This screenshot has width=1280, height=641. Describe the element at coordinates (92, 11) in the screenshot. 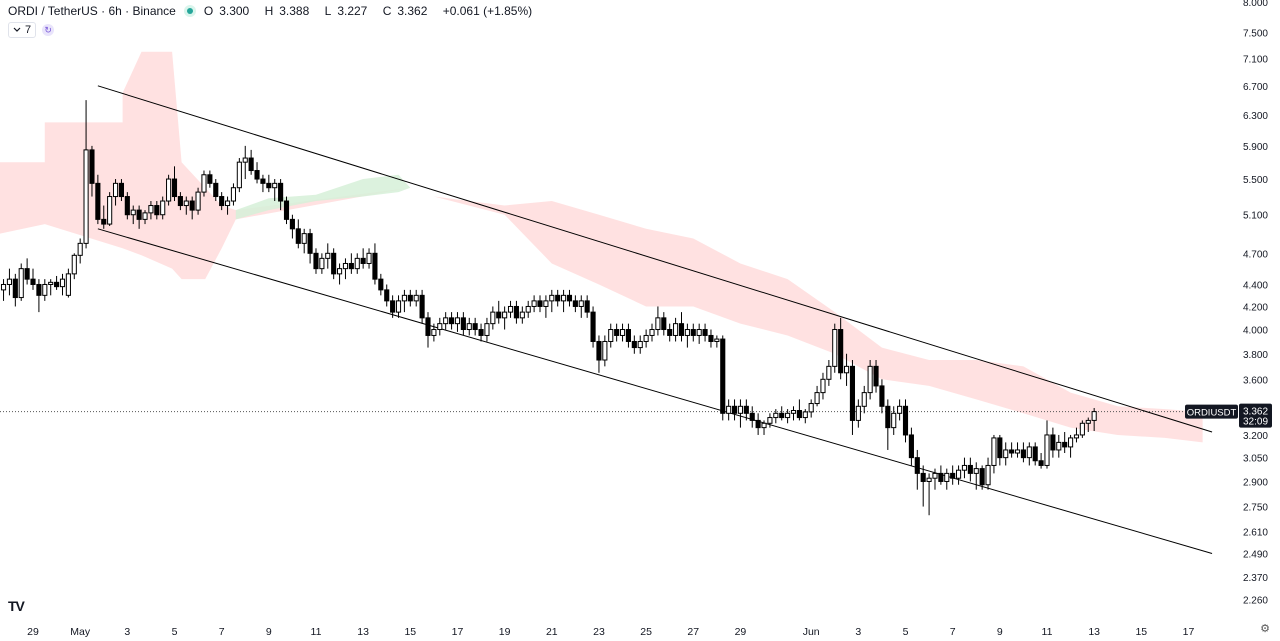

I see `symbol-title: ORDI / TetherUS · 6h · Binance` at that location.